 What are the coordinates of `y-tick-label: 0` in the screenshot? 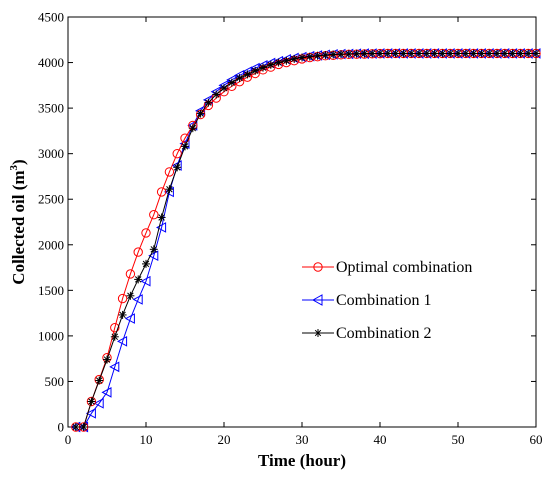 It's located at (61, 427).